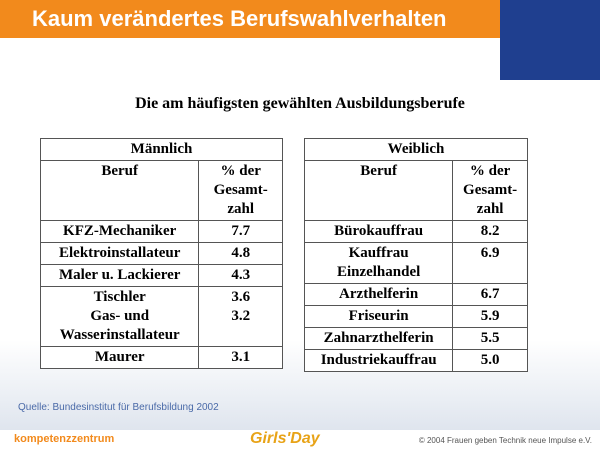 This screenshot has height=450, width=600. I want to click on cell: Arzthelferin, so click(378, 294).